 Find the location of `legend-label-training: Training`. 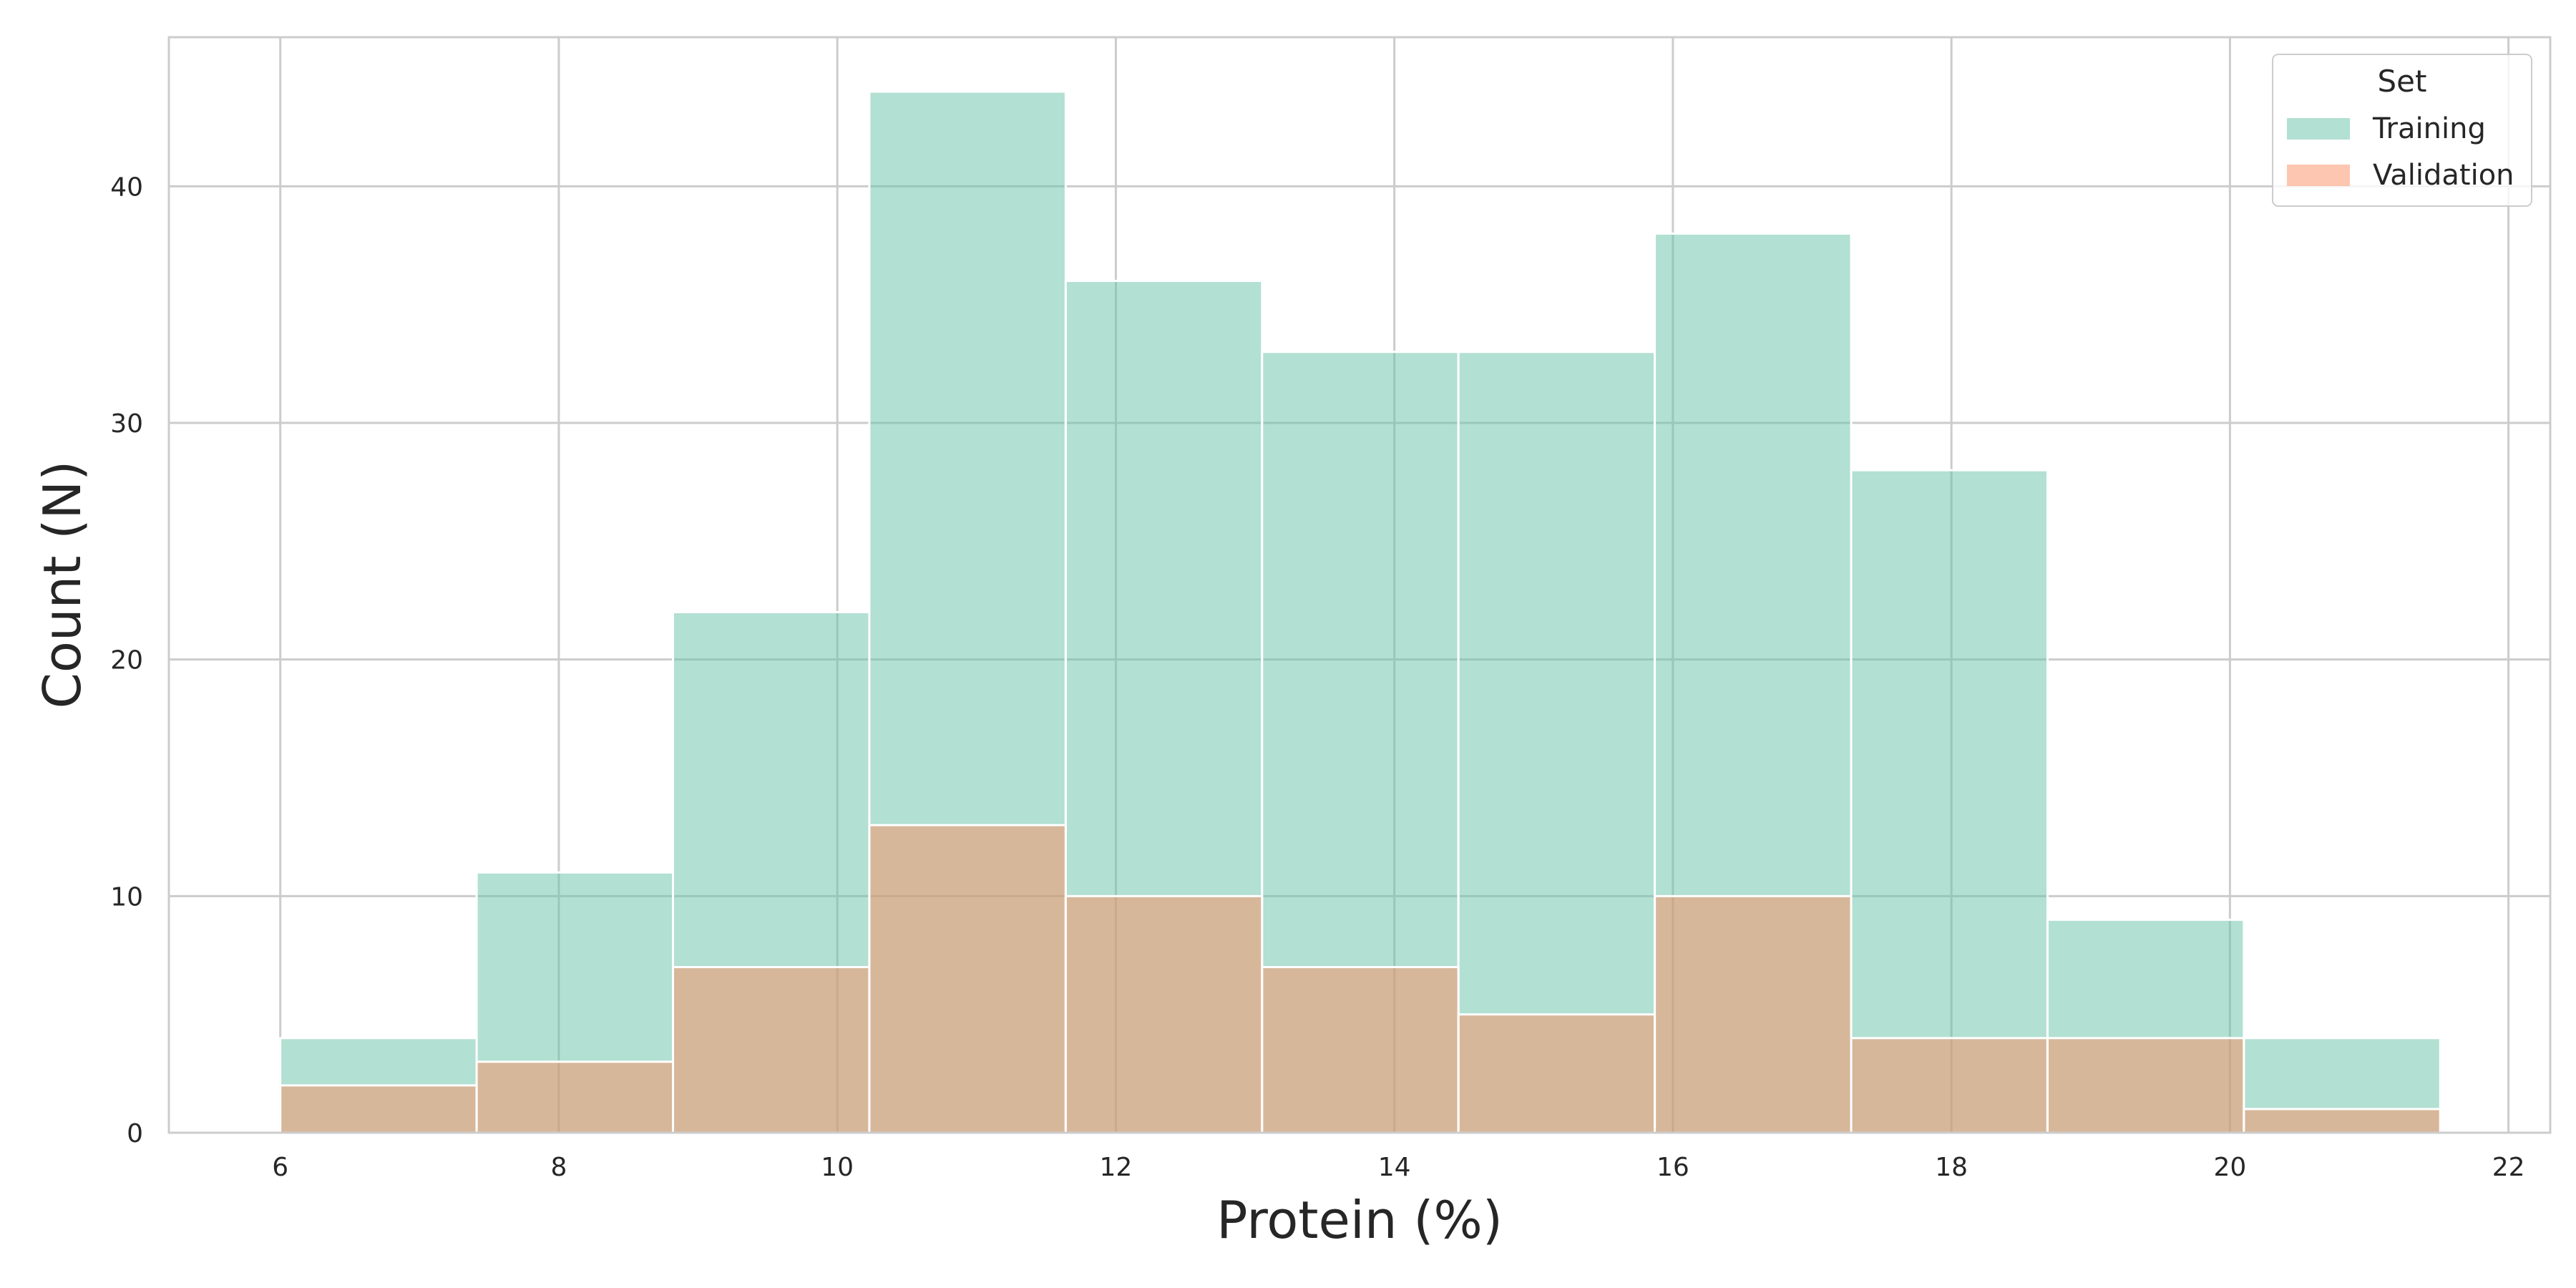

legend-label-training: Training is located at coordinates (2429, 128).